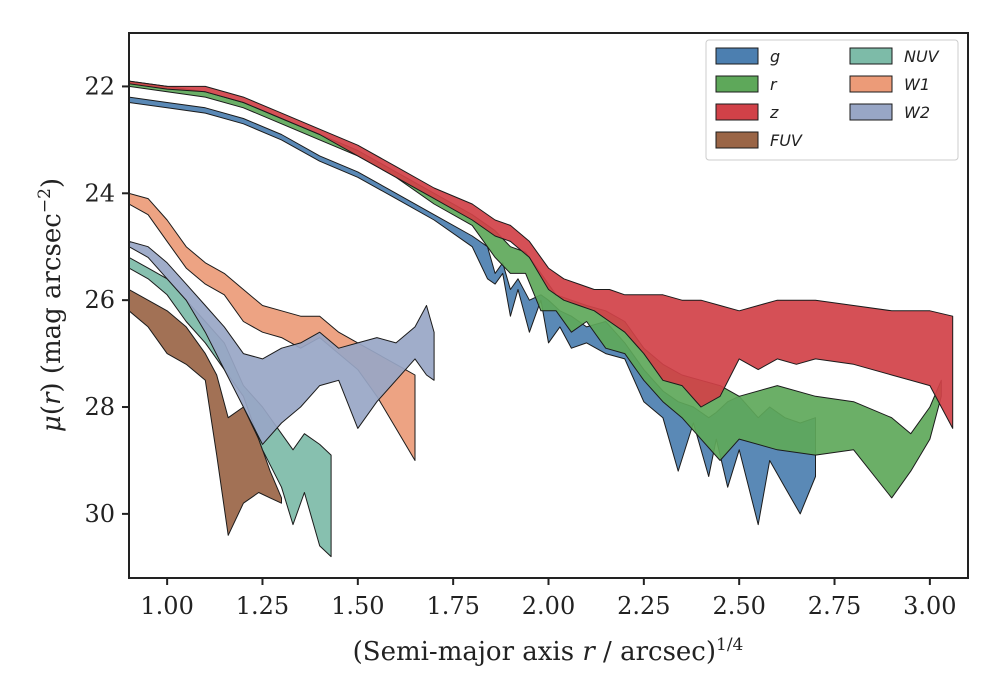  Describe the element at coordinates (834, 606) in the screenshot. I see `x-tick-label: 2.75` at that location.